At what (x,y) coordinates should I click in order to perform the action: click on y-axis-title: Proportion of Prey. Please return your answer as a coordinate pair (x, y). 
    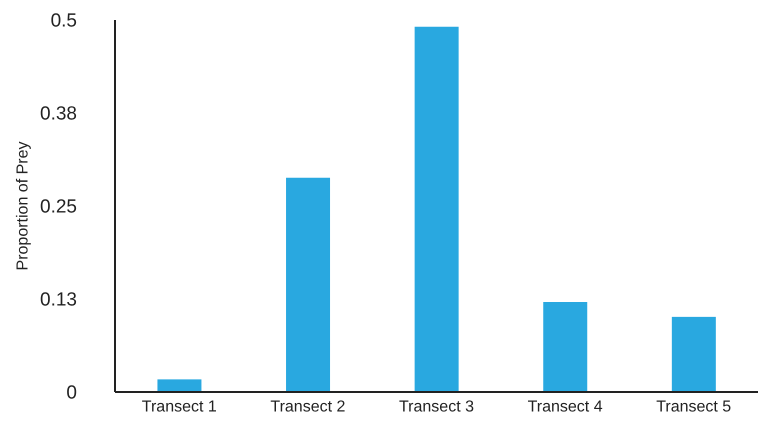
    Looking at the image, I should click on (23, 206).